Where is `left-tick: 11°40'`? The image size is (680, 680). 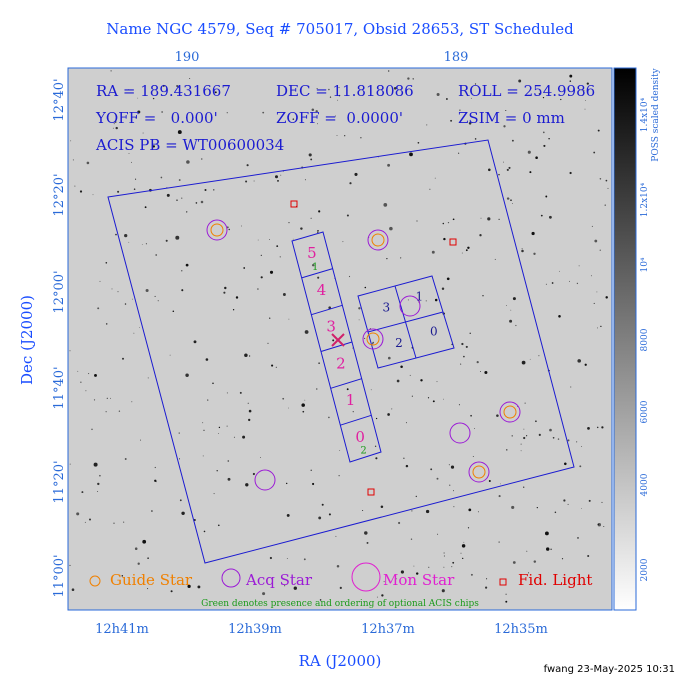 left-tick: 11°40' is located at coordinates (59, 387).